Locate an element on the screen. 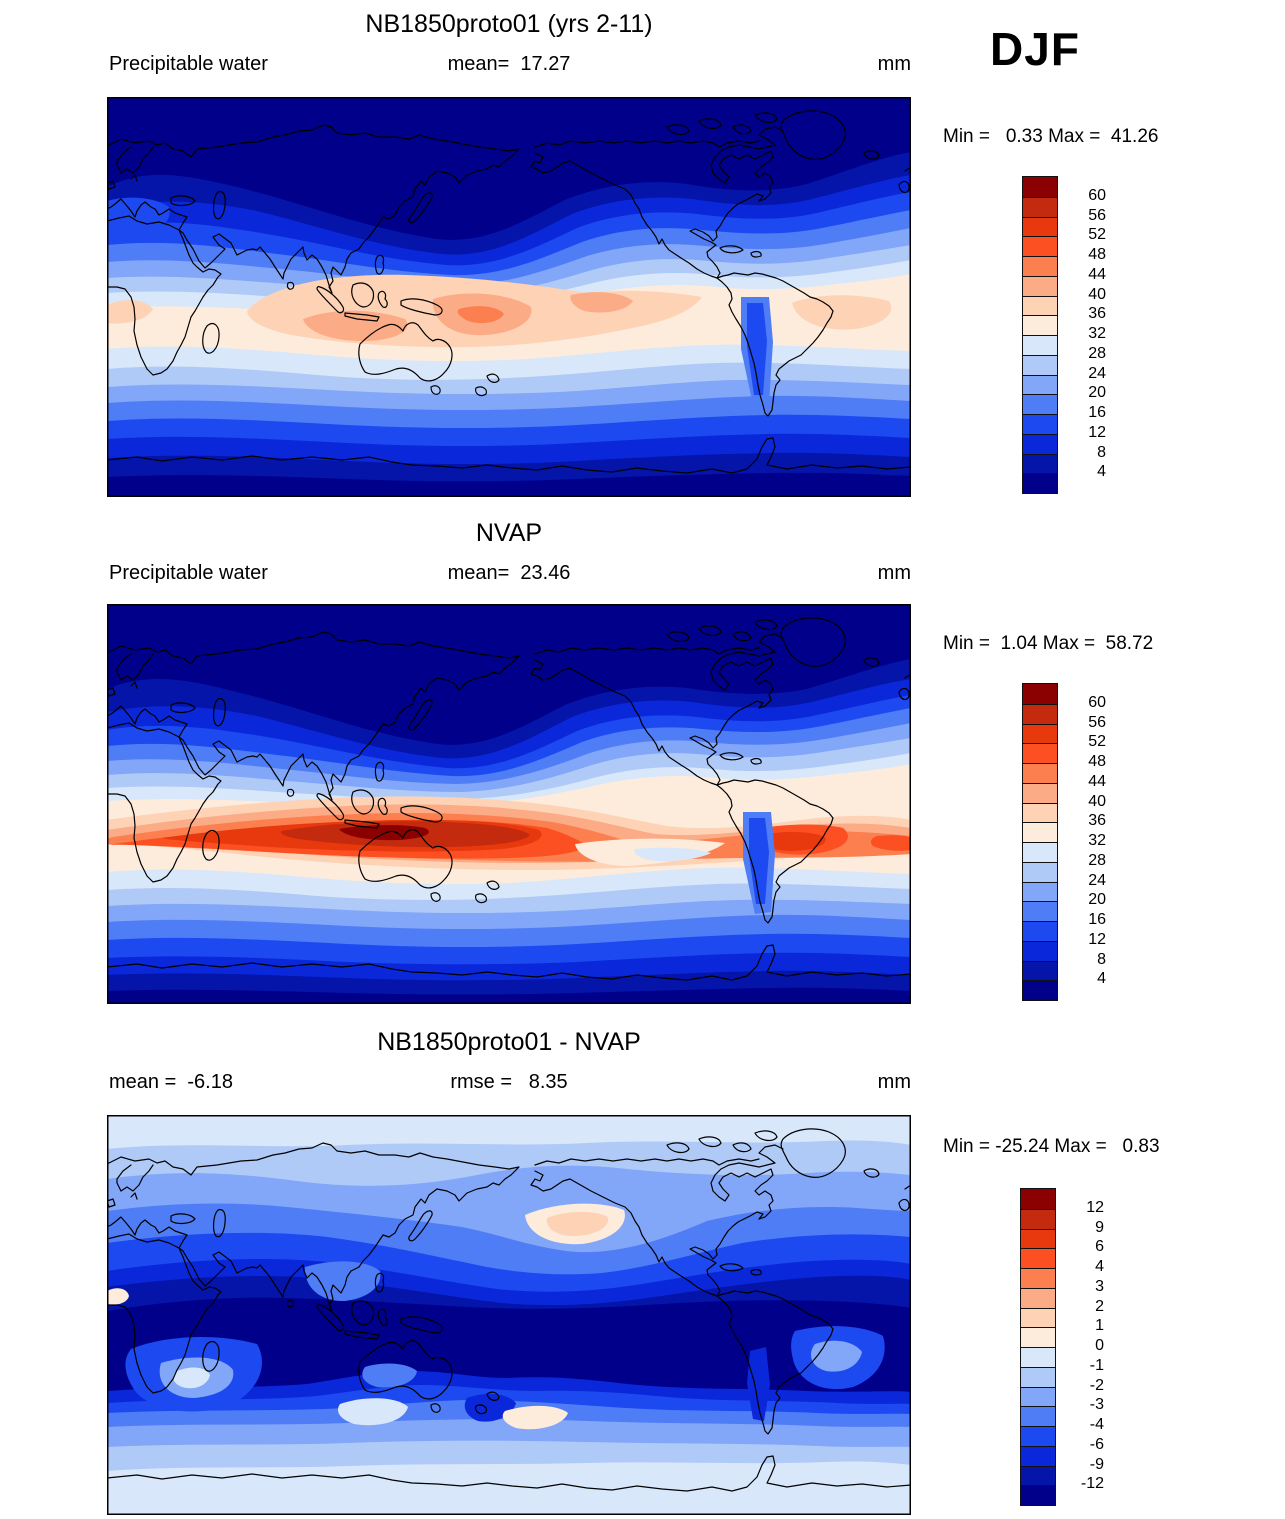 The height and width of the screenshot is (1519, 1285). colorbar-tick-label: 9 is located at coordinates (1099, 1227).